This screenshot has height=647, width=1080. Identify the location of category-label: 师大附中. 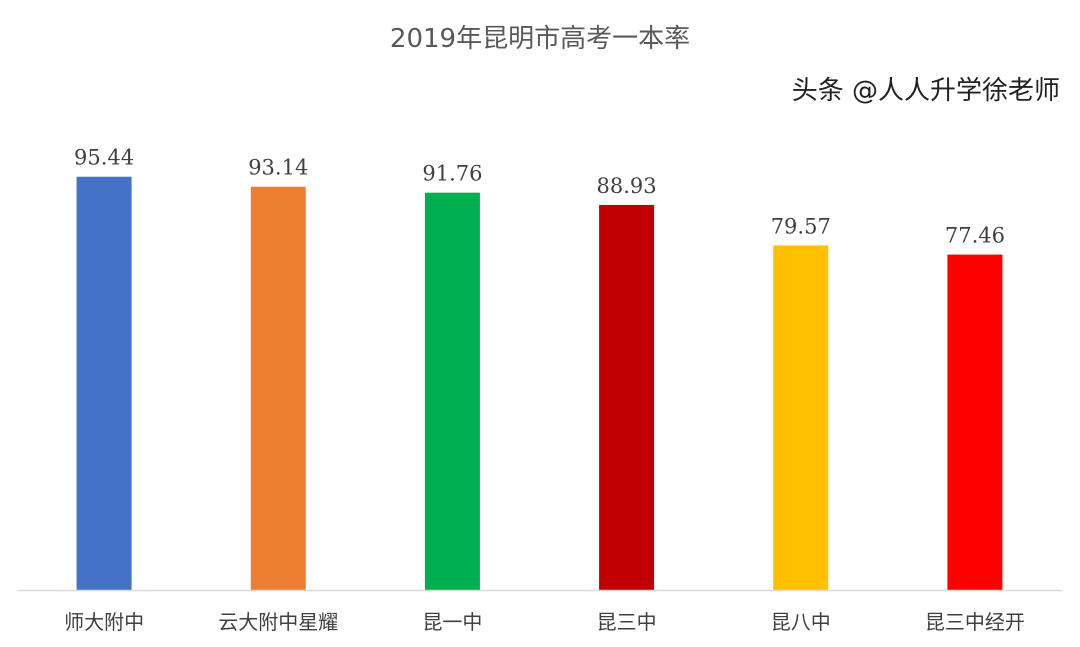
(104, 622).